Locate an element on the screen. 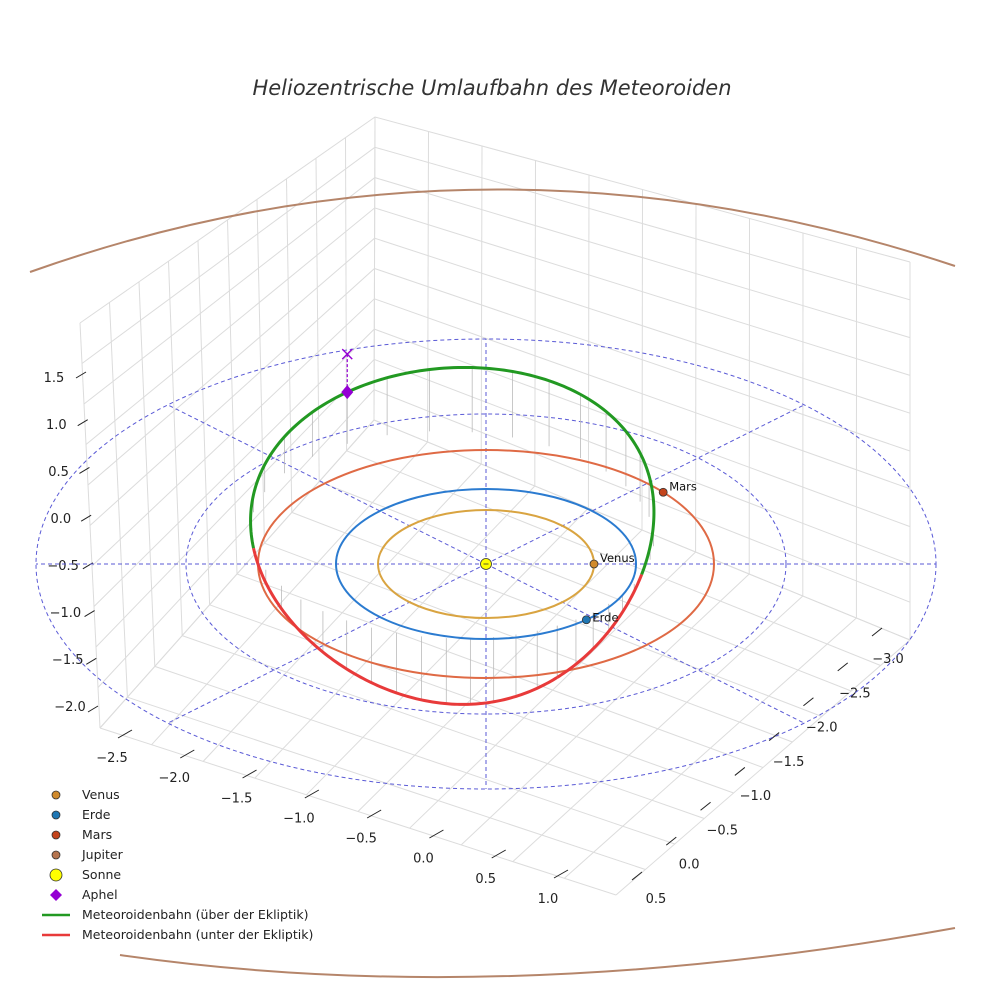  z-tick-label: −0.5 is located at coordinates (63, 566).